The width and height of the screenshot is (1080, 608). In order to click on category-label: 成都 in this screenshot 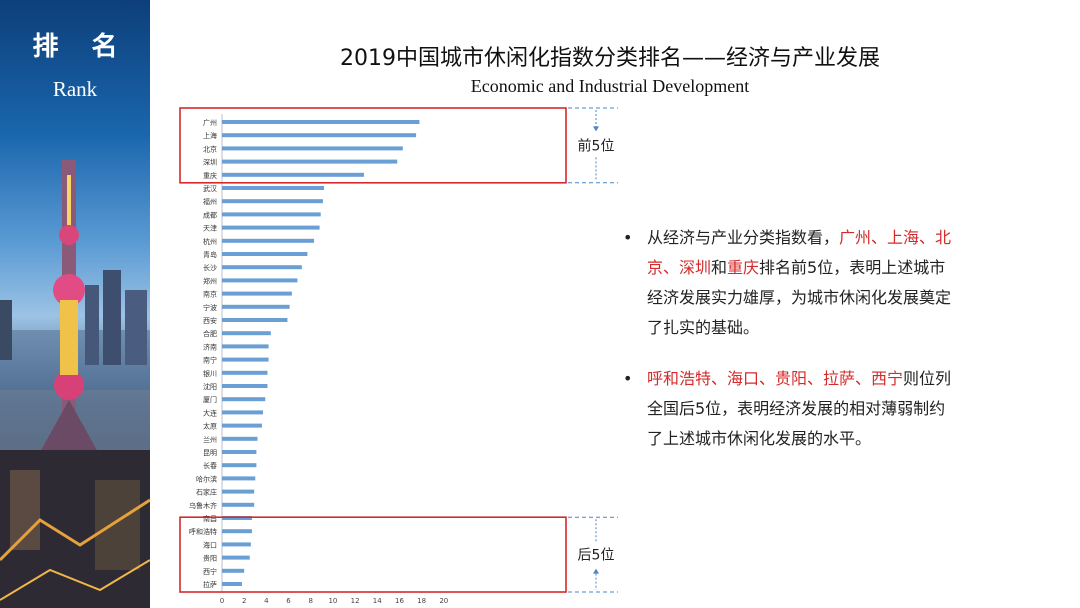, I will do `click(210, 214)`.